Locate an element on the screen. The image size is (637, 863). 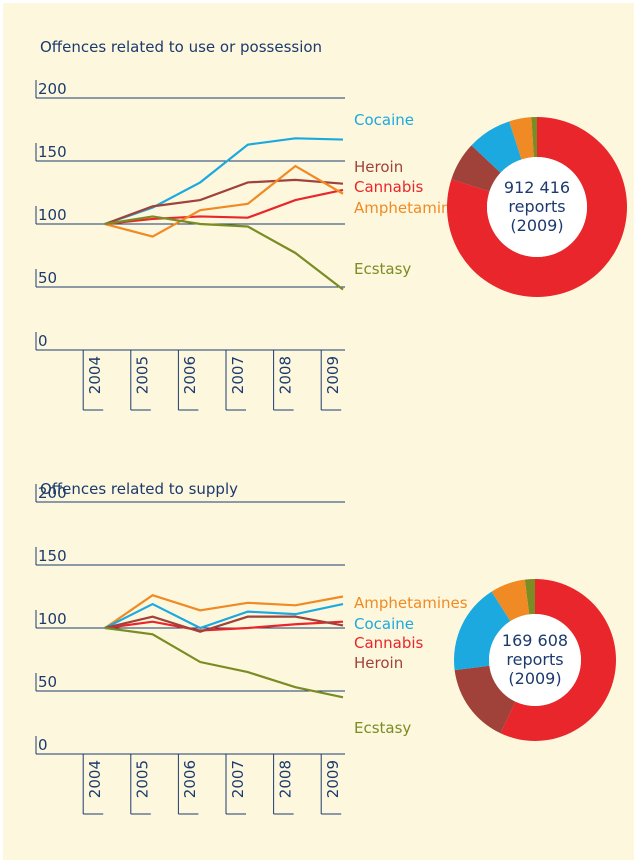
chart-title: Offences related to use or possession is located at coordinates (181, 47).